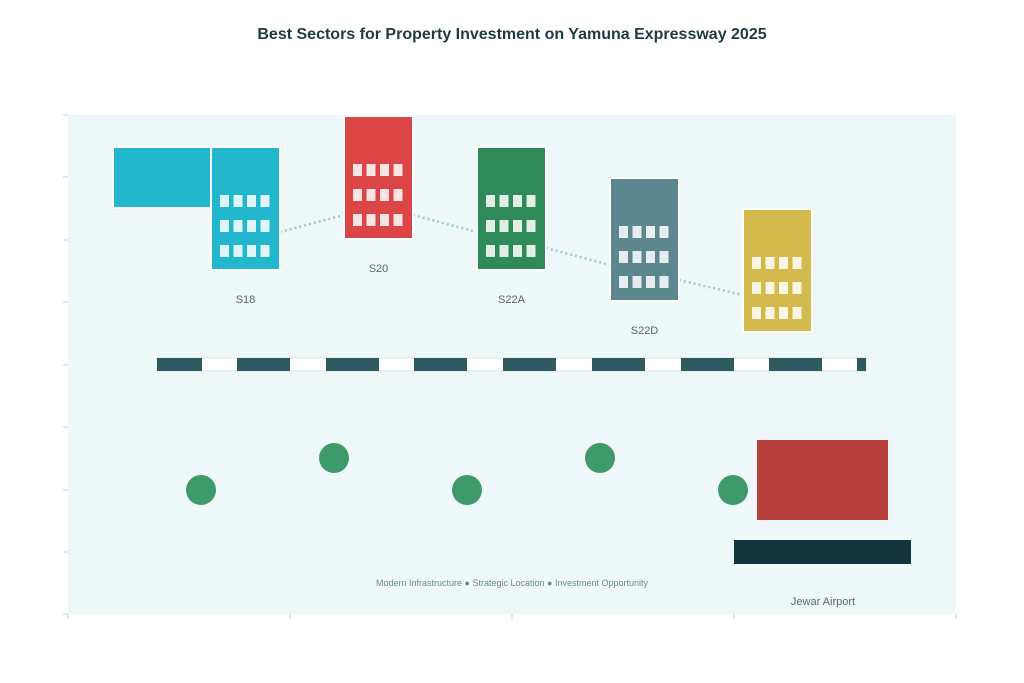  What do you see at coordinates (823, 602) in the screenshot?
I see `airport-label: Jewar Airport` at bounding box center [823, 602].